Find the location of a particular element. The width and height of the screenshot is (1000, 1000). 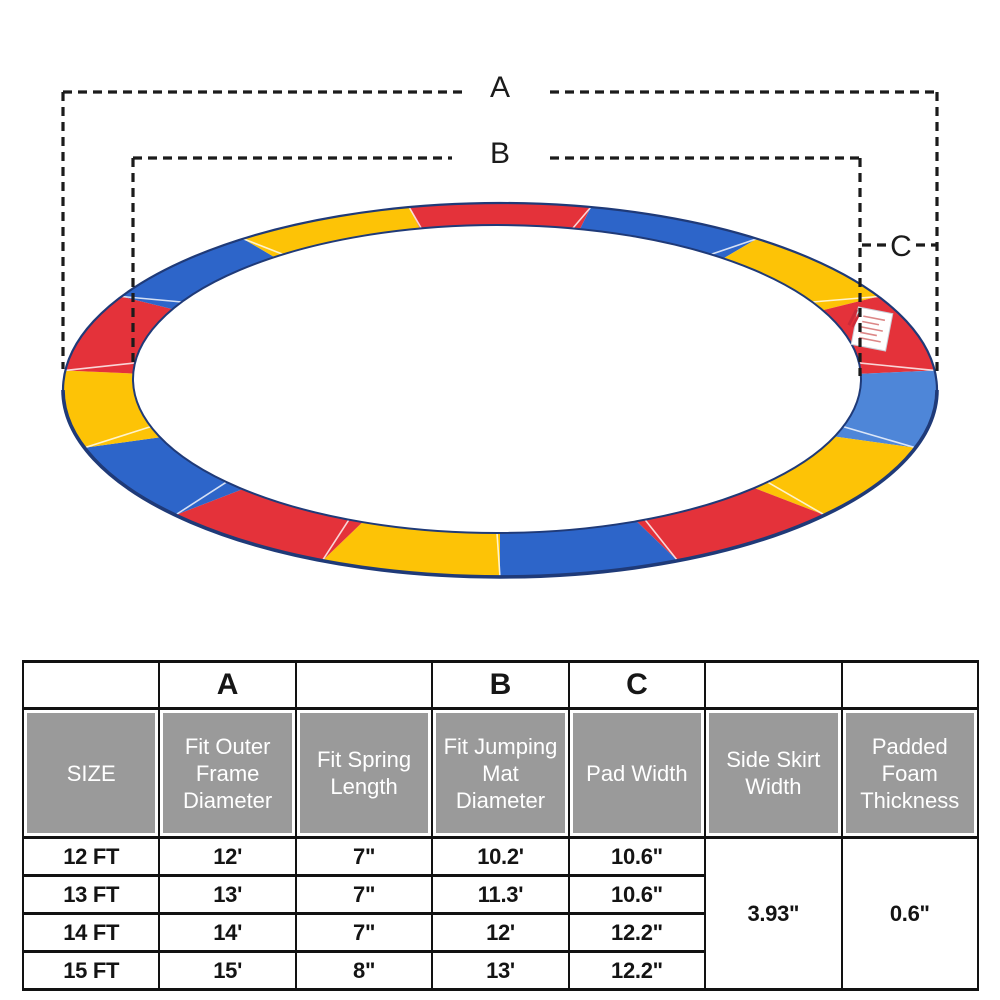

table-row-12ft: 12 FT 12' 7" 10.2' 10.6" 3.93" 0.6" is located at coordinates (500, 913).